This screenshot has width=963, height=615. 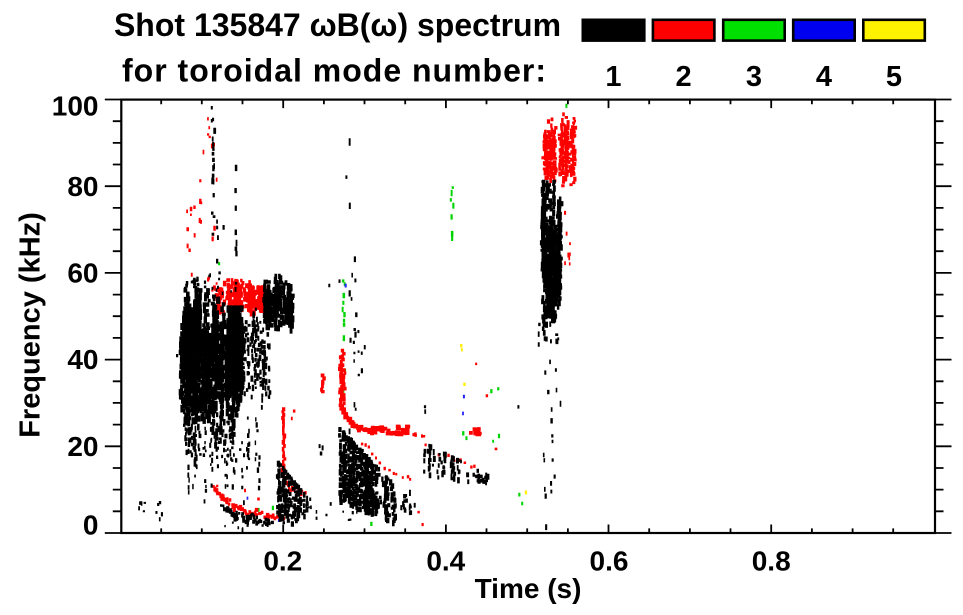 I want to click on svg-text: 2, so click(x=684, y=77).